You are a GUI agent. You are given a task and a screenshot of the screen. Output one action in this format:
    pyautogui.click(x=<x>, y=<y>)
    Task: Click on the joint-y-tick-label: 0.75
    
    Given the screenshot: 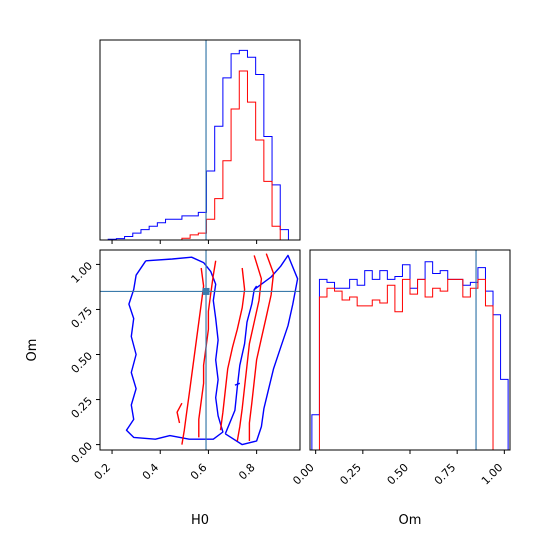 What is the action you would take?
    pyautogui.click(x=82, y=317)
    